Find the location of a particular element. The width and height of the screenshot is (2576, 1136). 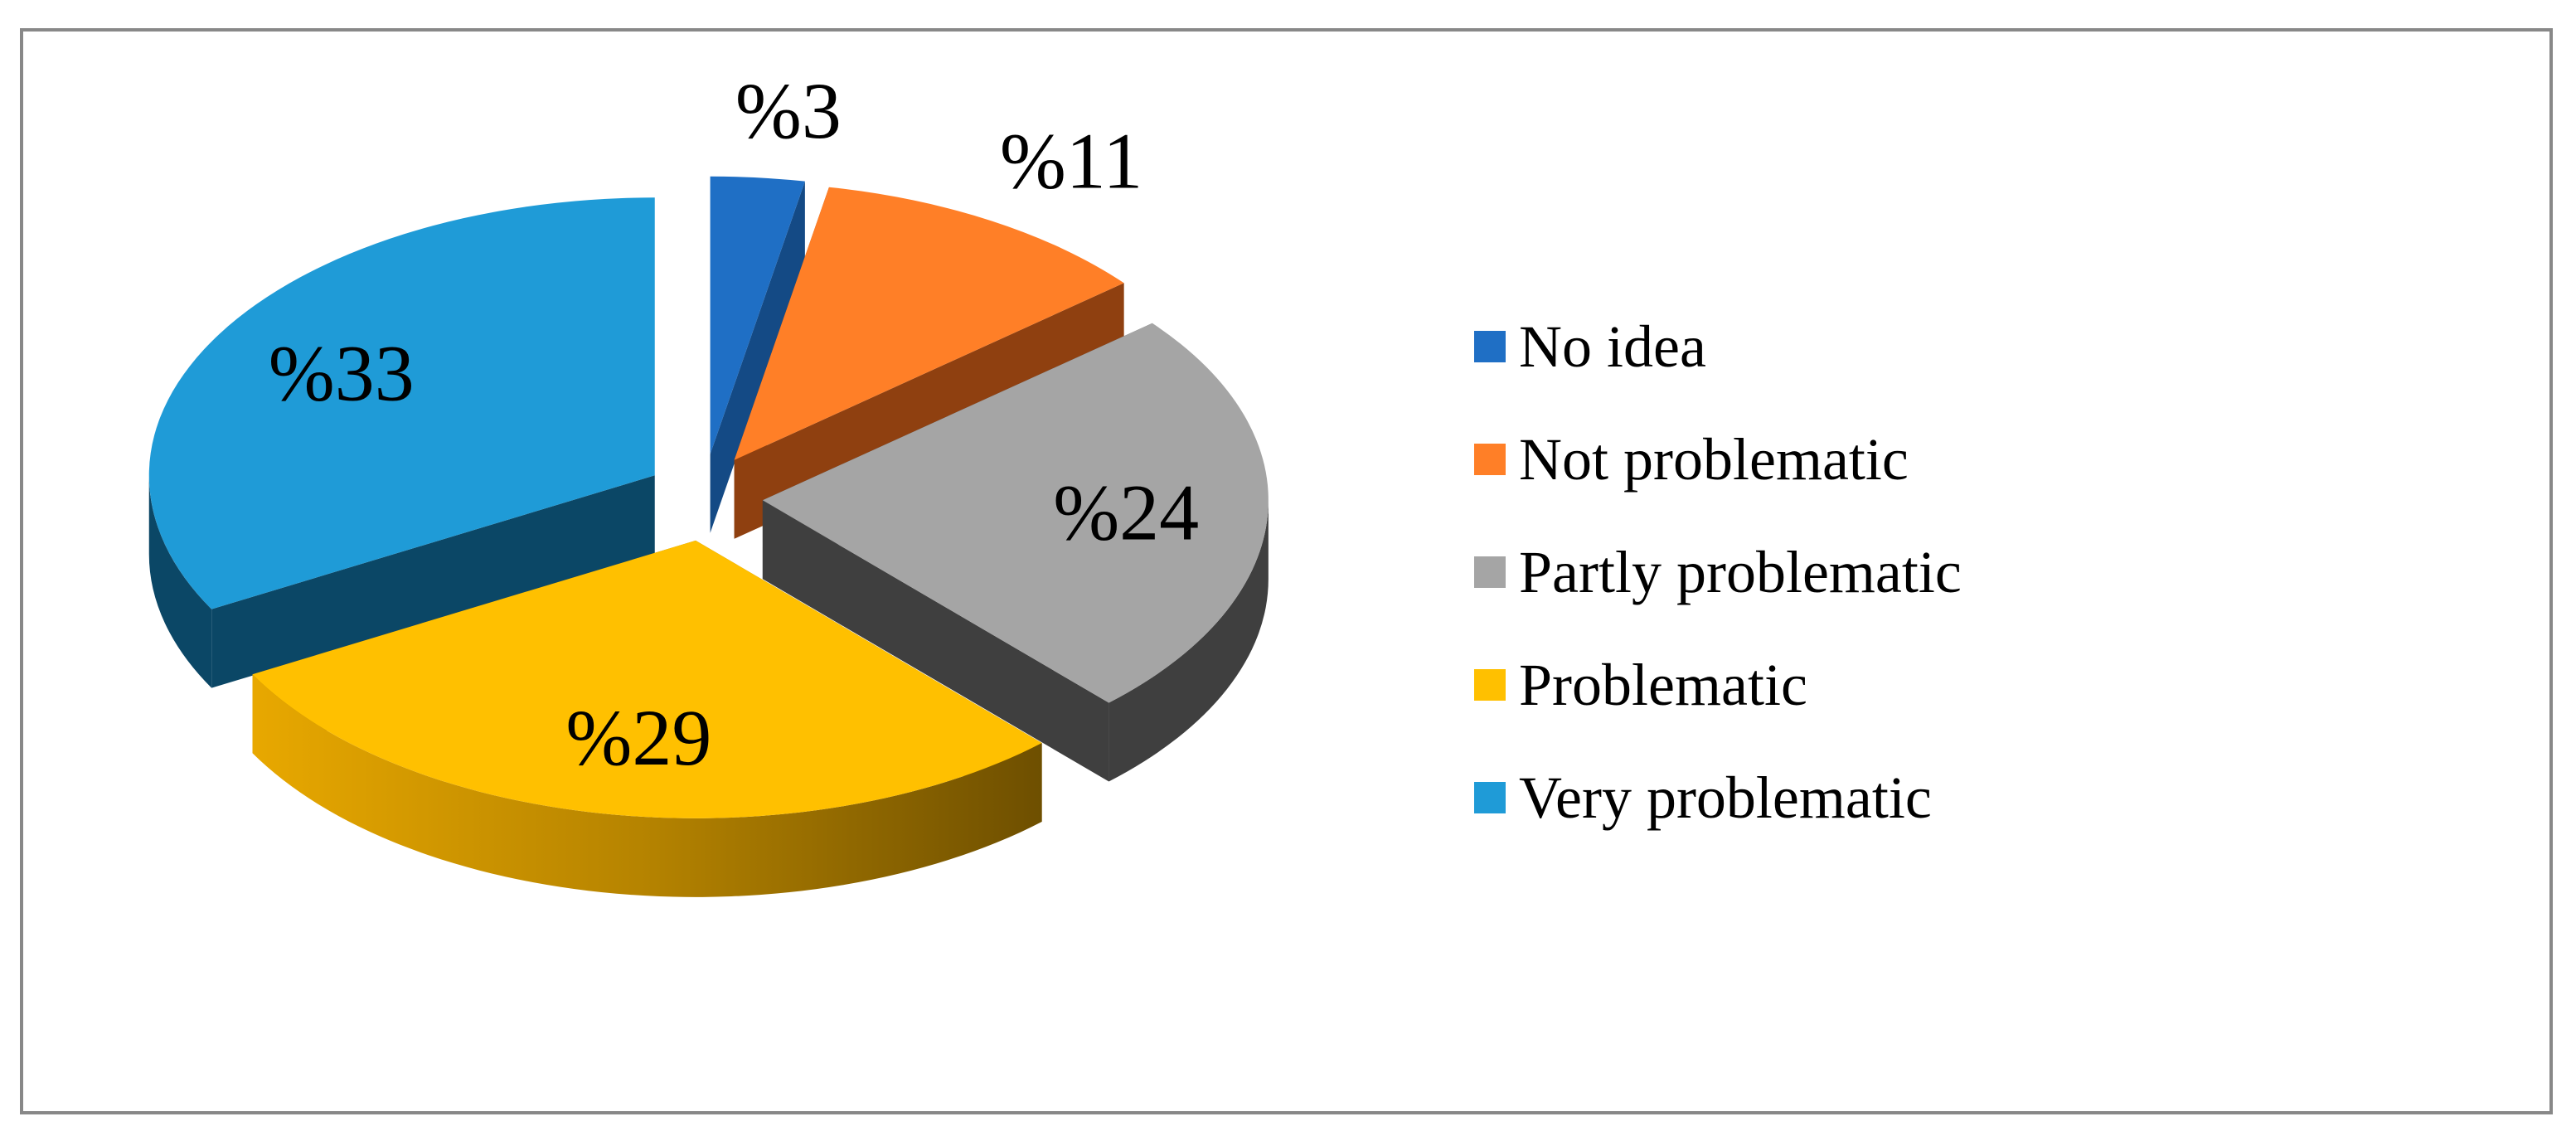

legend-swatch-partly-problematic is located at coordinates (1490, 572).